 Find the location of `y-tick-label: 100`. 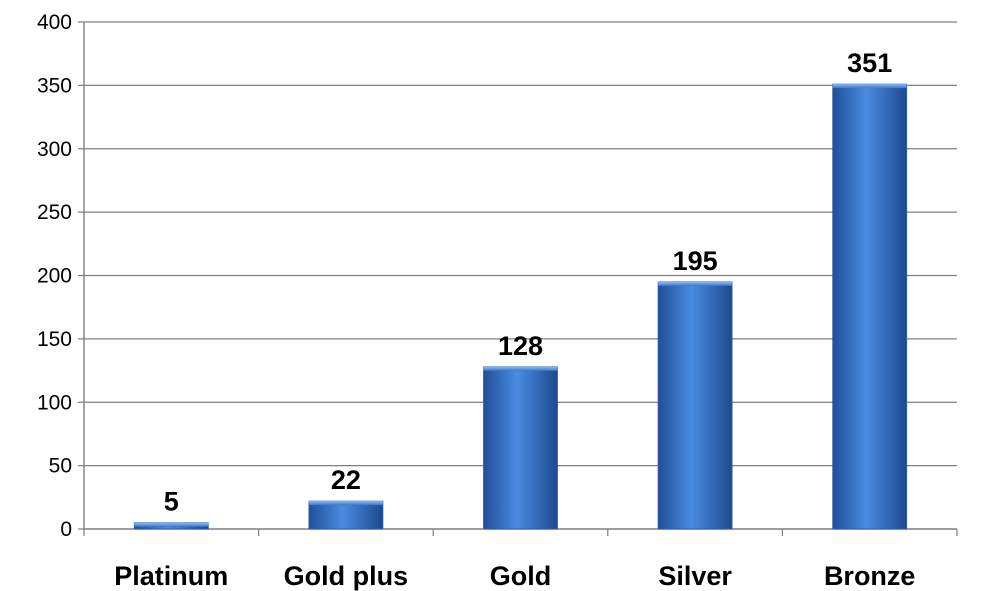

y-tick-label: 100 is located at coordinates (54, 402).